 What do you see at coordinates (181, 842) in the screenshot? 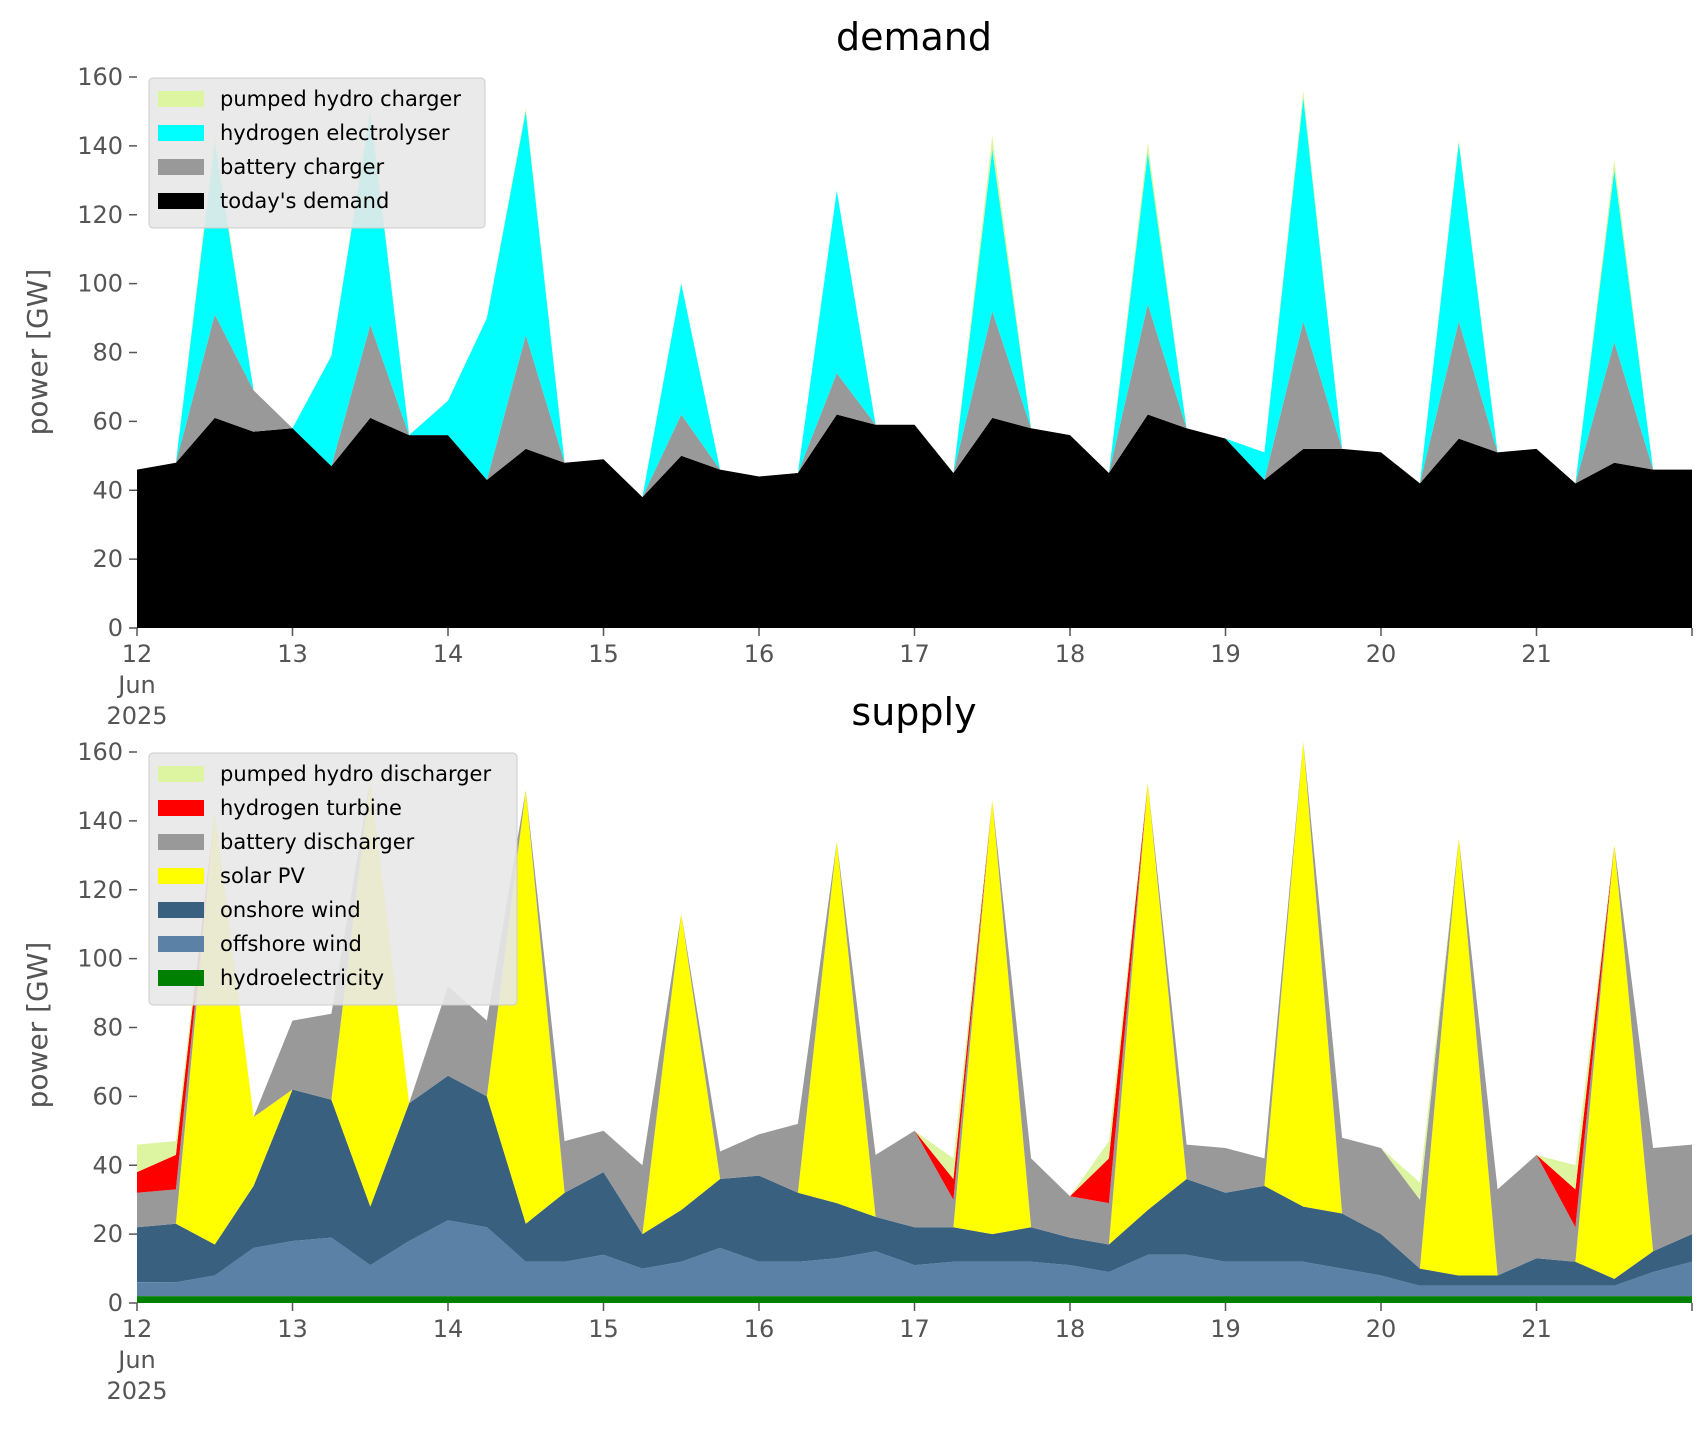
I see `legend-swatch-battery-discharger` at bounding box center [181, 842].